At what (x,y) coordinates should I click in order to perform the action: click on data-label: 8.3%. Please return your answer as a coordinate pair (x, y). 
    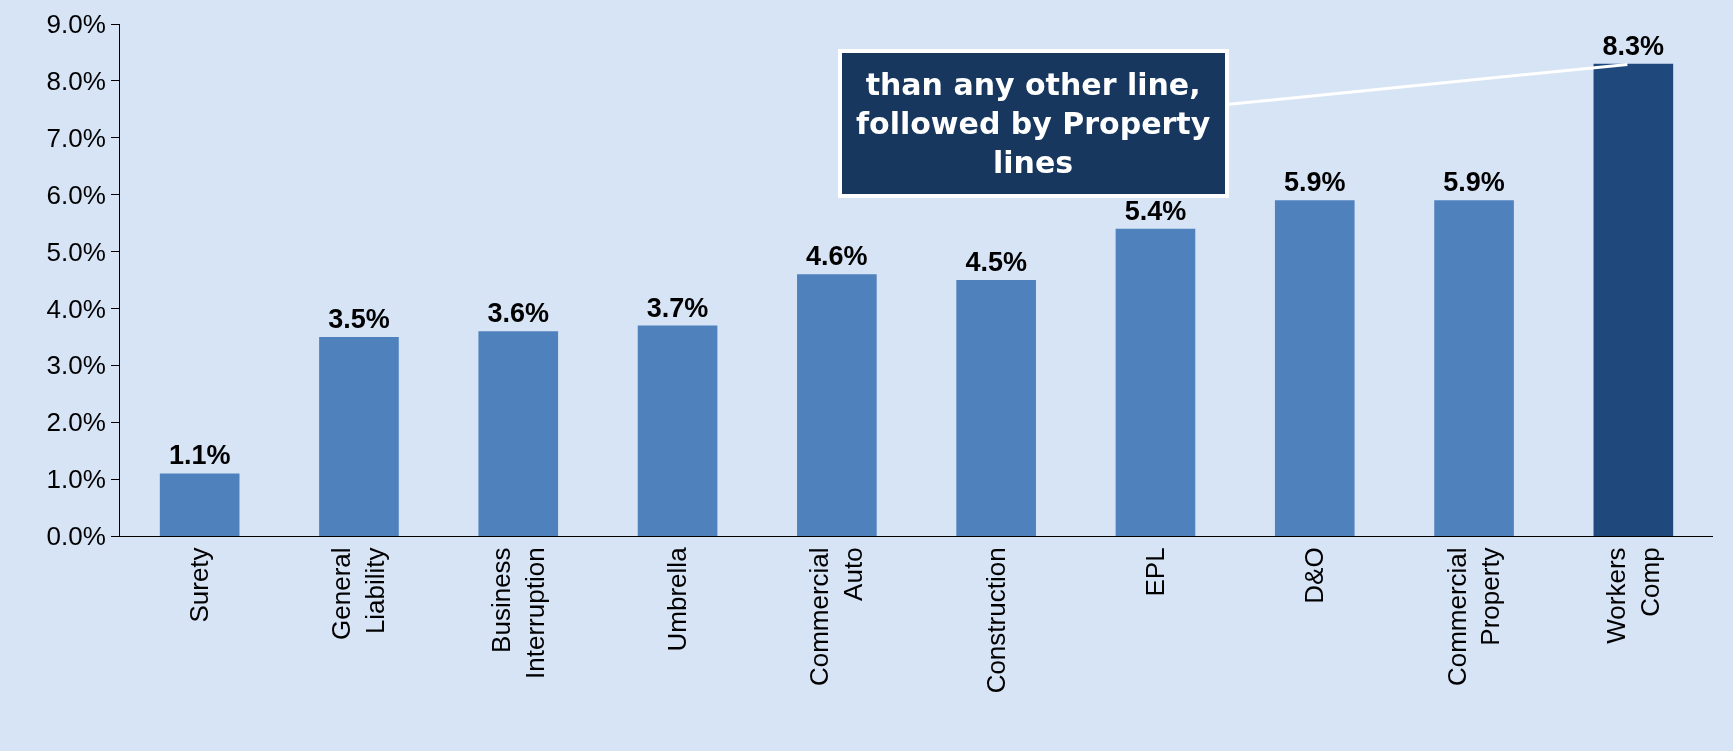
    Looking at the image, I should click on (1633, 45).